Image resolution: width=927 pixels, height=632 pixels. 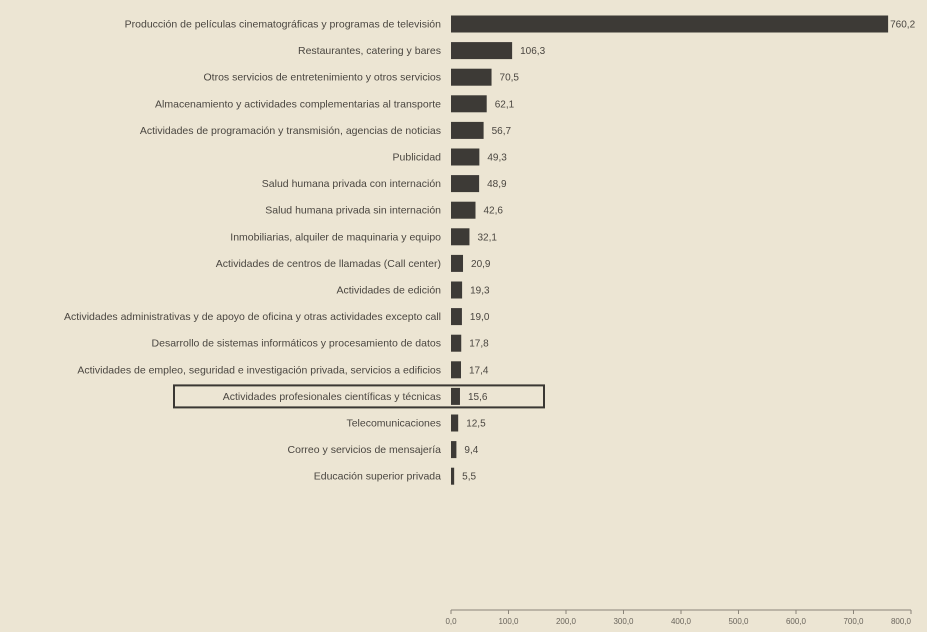 What do you see at coordinates (853, 621) in the screenshot?
I see `x-tick-label: 700,0` at bounding box center [853, 621].